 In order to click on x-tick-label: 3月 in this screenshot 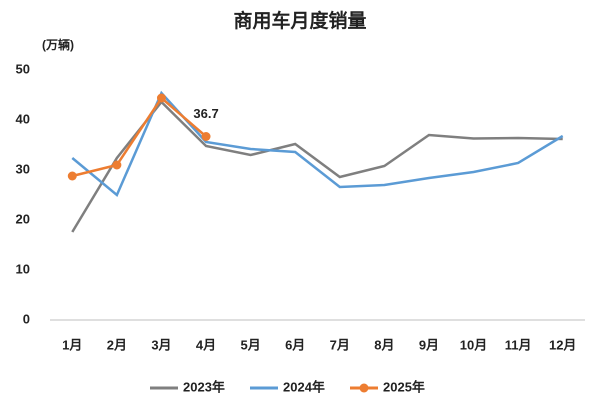, I will do `click(161, 344)`.